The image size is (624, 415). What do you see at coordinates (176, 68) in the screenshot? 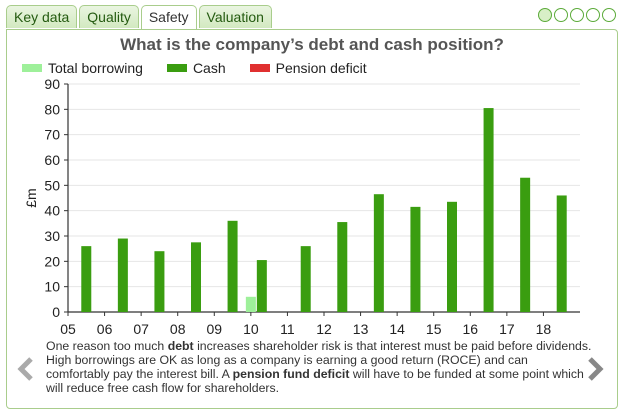
I see `legend-swatch-cash` at bounding box center [176, 68].